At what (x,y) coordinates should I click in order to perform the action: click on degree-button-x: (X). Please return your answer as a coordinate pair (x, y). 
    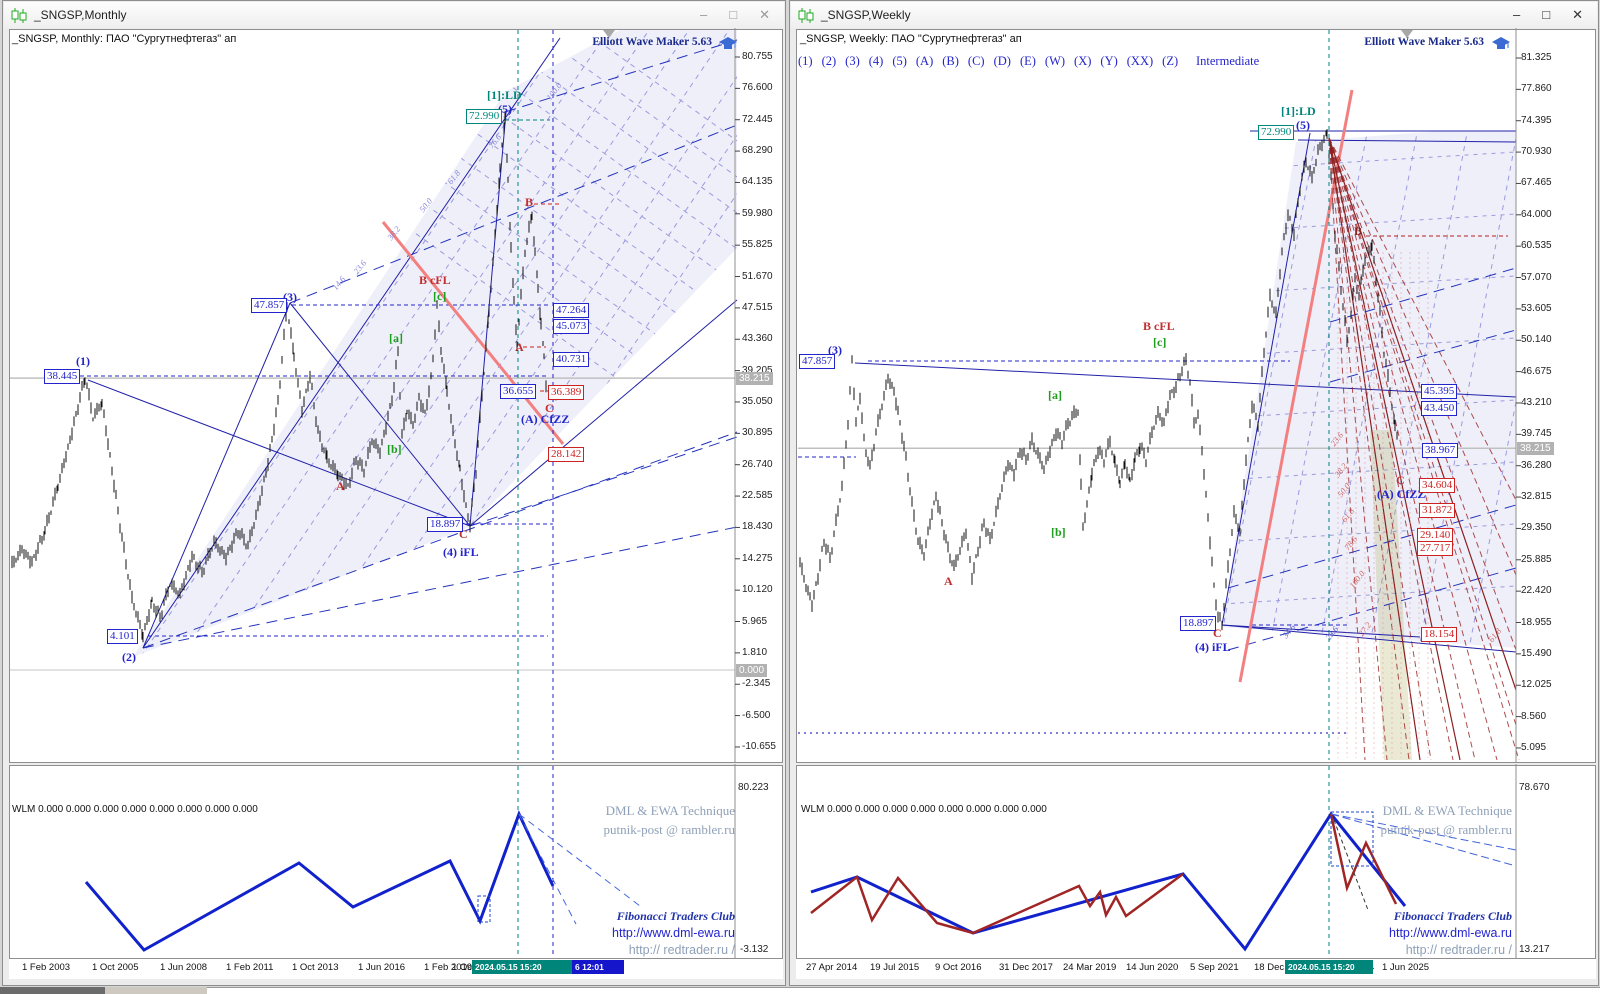
    Looking at the image, I should click on (1083, 61).